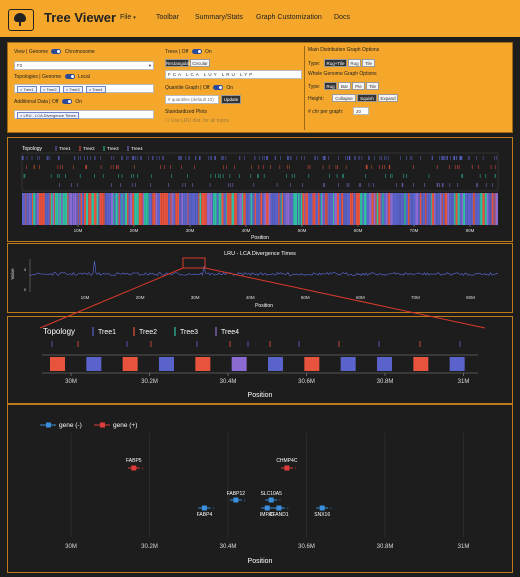 This screenshot has width=520, height=577. I want to click on menu-toolbar: Toolbar, so click(167, 17).